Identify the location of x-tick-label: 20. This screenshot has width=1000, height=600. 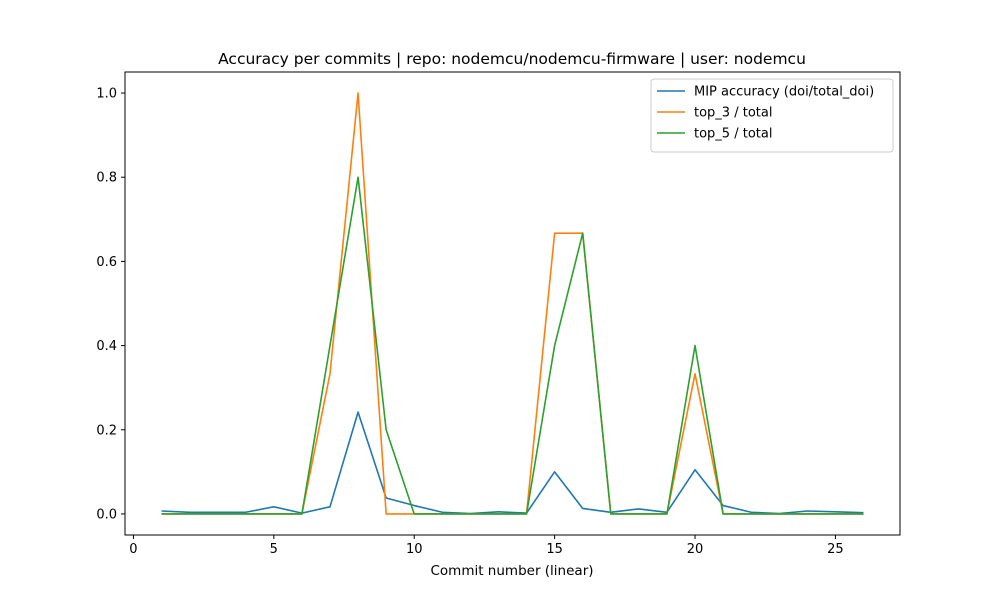
(695, 549).